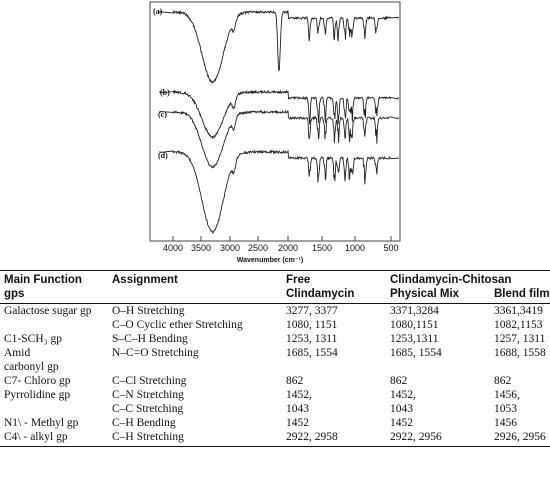 The width and height of the screenshot is (550, 488). I want to click on cell-assignment: C–C Stretching, so click(148, 409).